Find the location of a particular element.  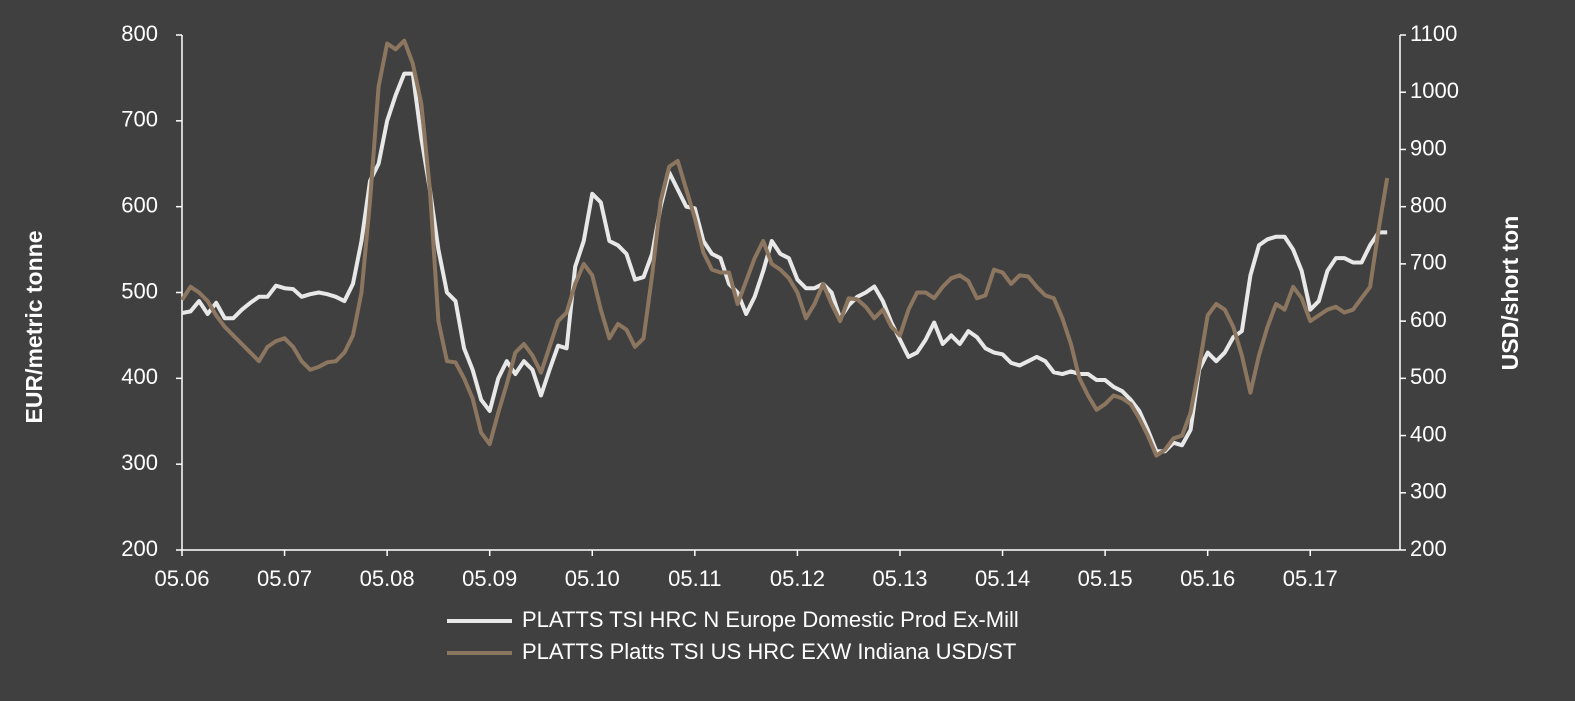

x-tick-label: 05.16 is located at coordinates (1207, 578).